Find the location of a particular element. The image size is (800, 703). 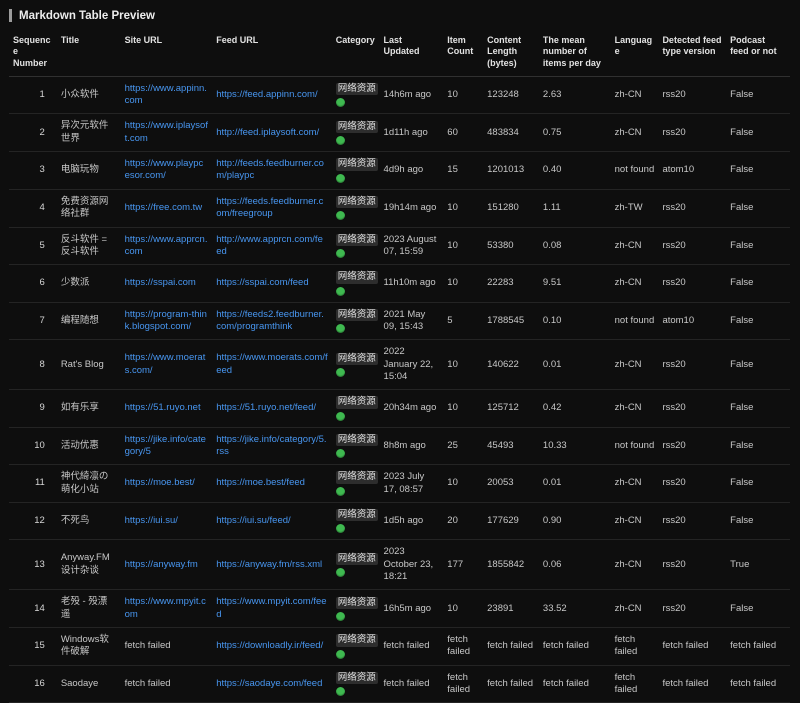

cell-feed_type: rss20 is located at coordinates (692, 95).